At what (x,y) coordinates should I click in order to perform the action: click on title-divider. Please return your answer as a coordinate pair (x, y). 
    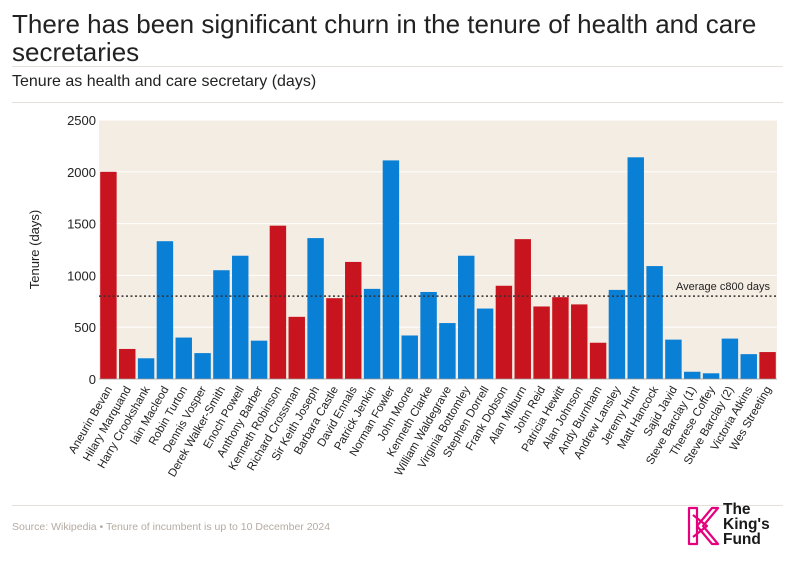
    Looking at the image, I should click on (397, 66).